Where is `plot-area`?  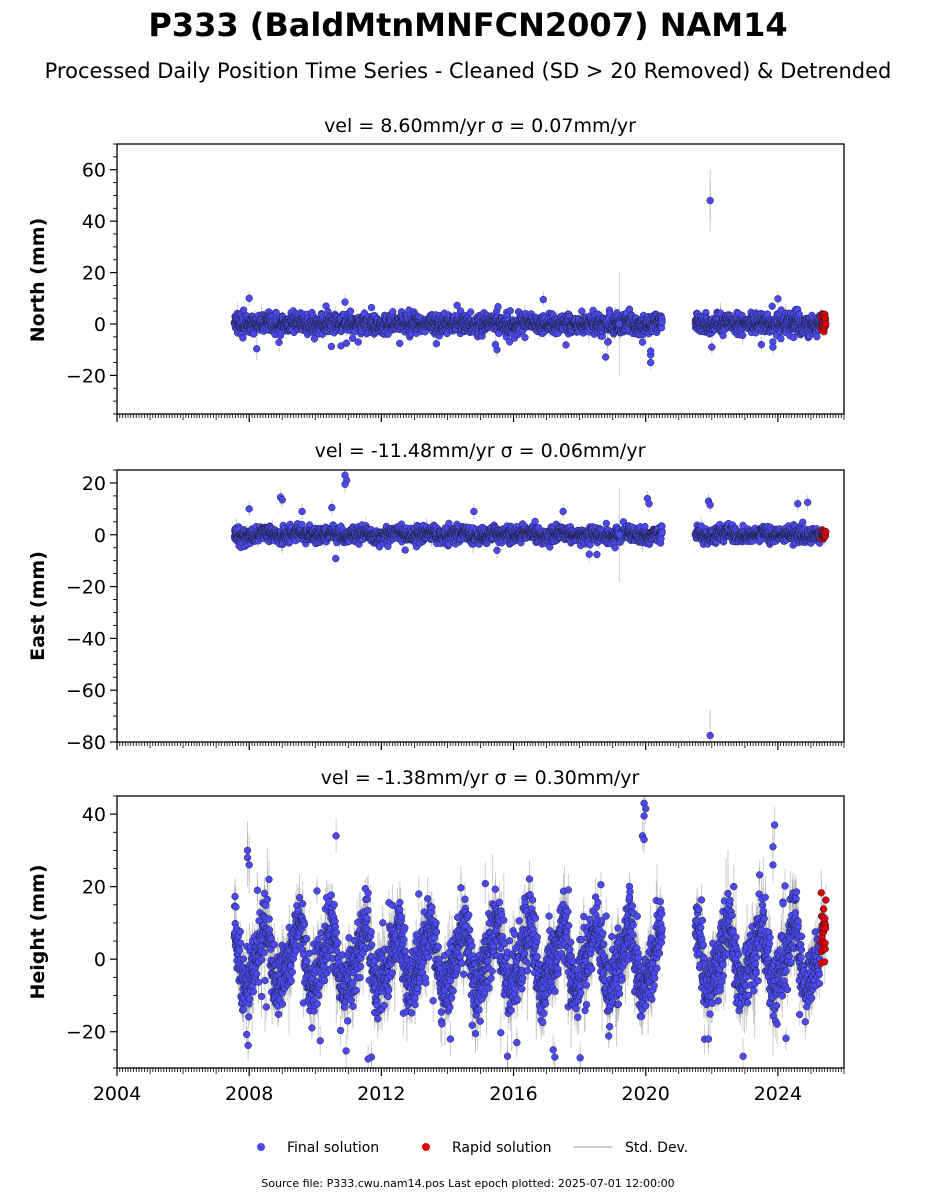 plot-area is located at coordinates (530, 272).